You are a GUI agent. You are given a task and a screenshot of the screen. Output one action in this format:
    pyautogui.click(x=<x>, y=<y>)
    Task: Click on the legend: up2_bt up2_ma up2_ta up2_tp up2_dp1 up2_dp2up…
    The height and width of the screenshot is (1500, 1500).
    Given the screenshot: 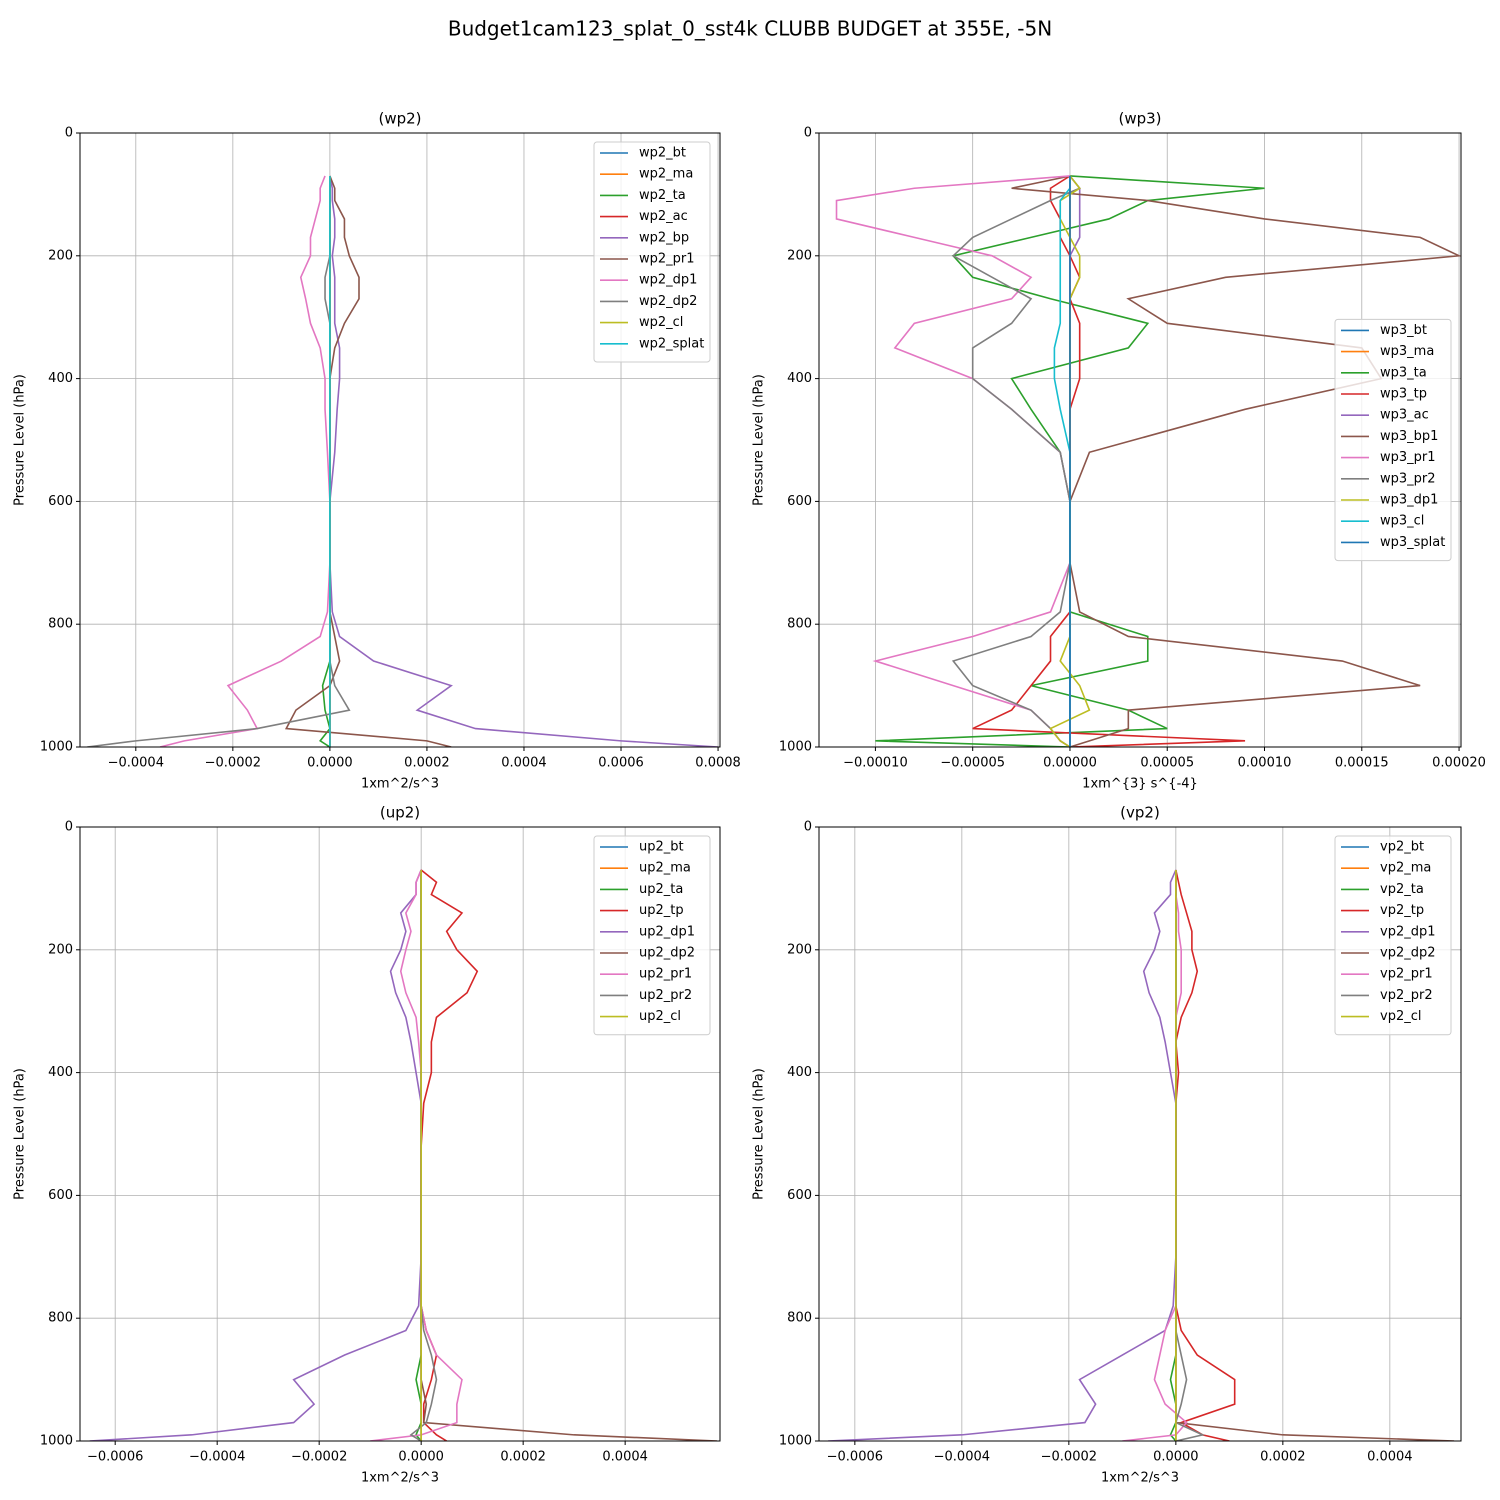 What is the action you would take?
    pyautogui.click(x=652, y=935)
    